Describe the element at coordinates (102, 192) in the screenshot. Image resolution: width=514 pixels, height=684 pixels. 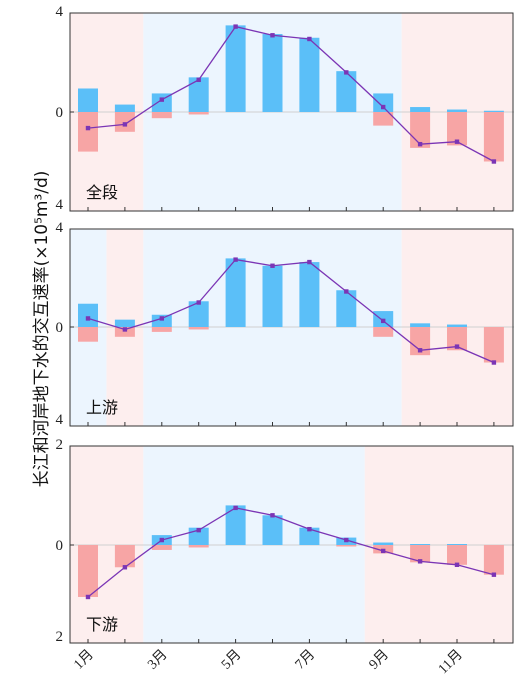
I see `panel-label: 全段` at that location.